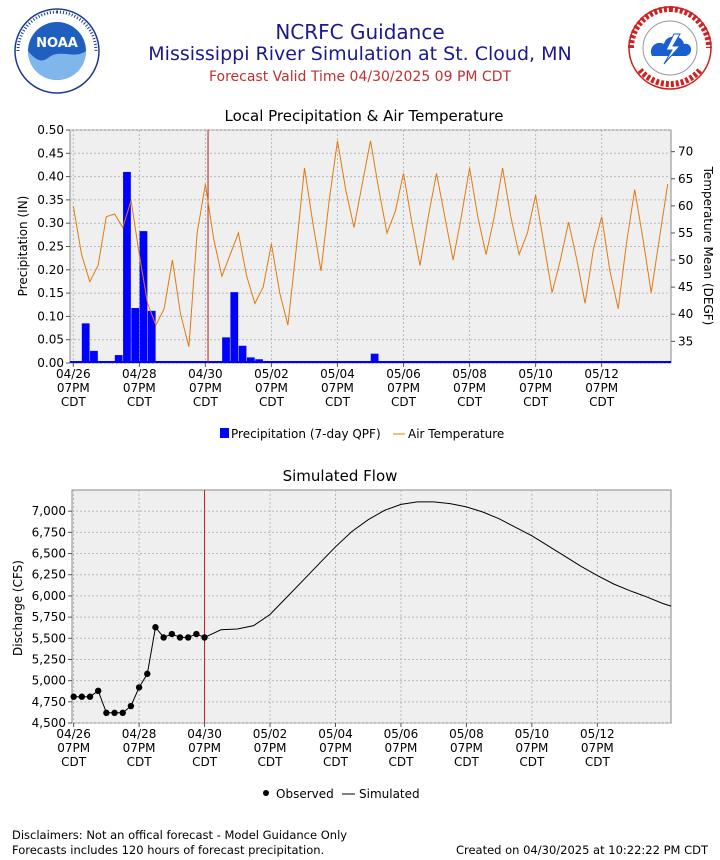  I want to click on chart2-ylabel: Discharge (CFS), so click(18, 608).